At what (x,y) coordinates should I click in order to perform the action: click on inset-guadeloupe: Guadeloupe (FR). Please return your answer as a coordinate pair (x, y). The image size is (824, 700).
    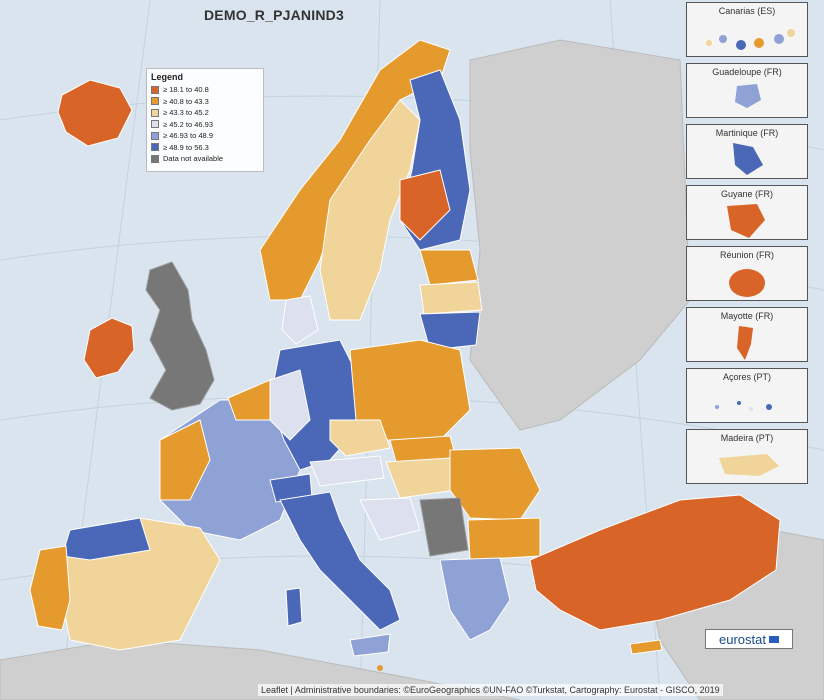
    Looking at the image, I should click on (747, 90).